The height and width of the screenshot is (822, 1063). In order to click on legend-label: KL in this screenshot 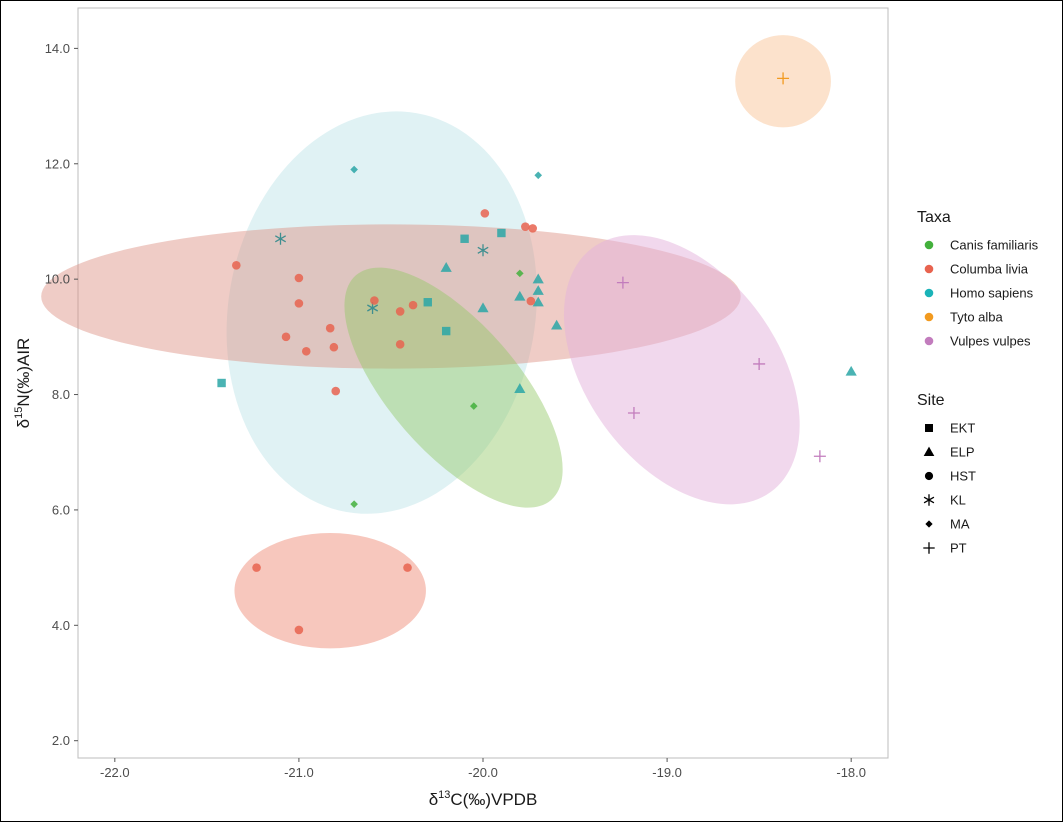, I will do `click(958, 500)`.